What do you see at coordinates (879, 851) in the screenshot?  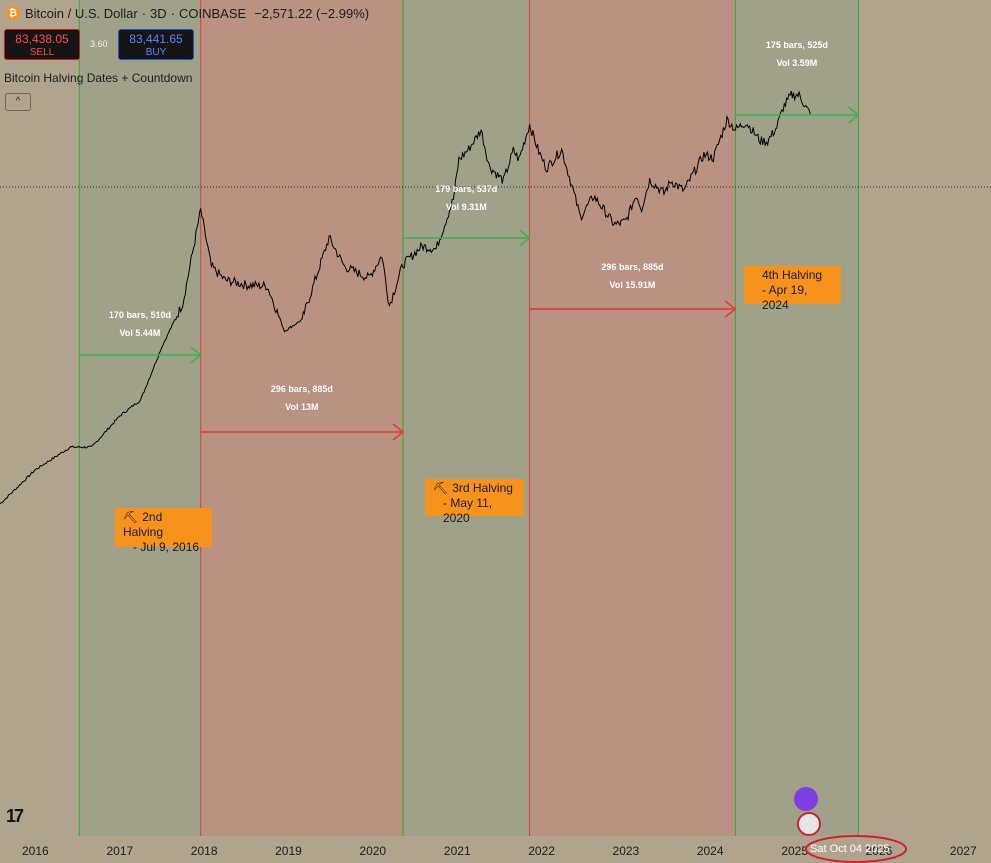 I see `x-tick-label-2026: 2026` at bounding box center [879, 851].